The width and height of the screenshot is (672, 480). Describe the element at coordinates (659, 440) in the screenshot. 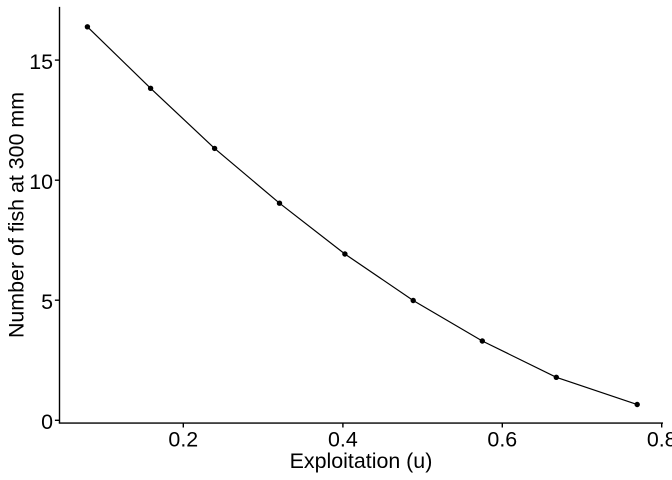

I see `svg-text: 0.8` at that location.